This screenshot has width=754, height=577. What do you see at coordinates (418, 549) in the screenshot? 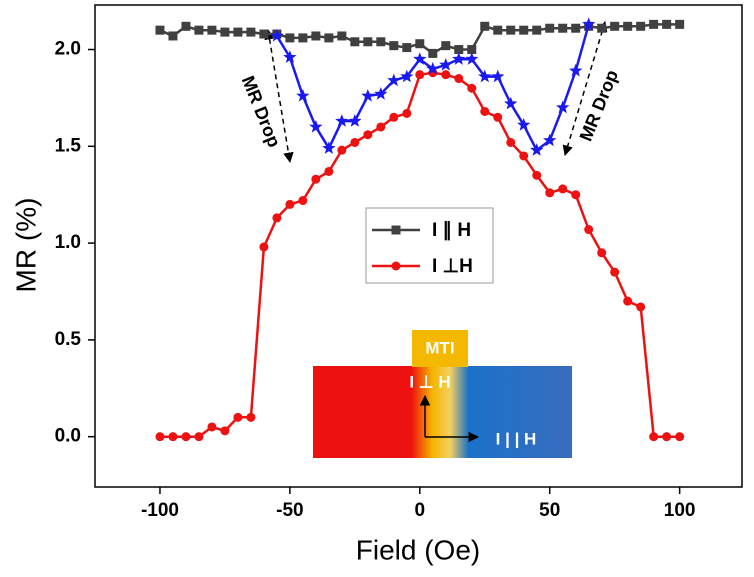
I see `x-axis-title: Field (Oe)` at bounding box center [418, 549].